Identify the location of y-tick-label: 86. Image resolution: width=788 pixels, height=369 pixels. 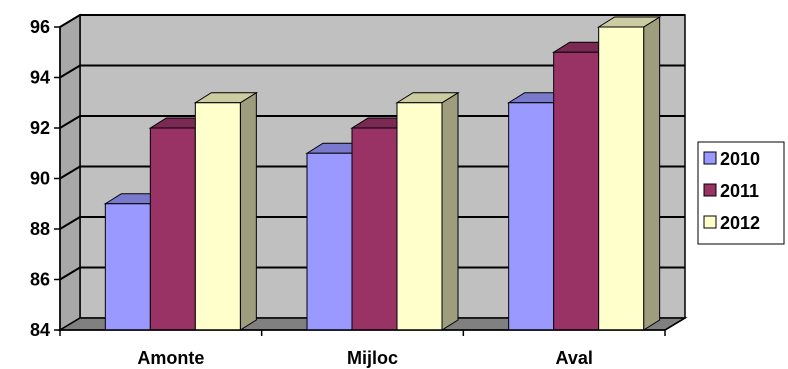
(40, 280).